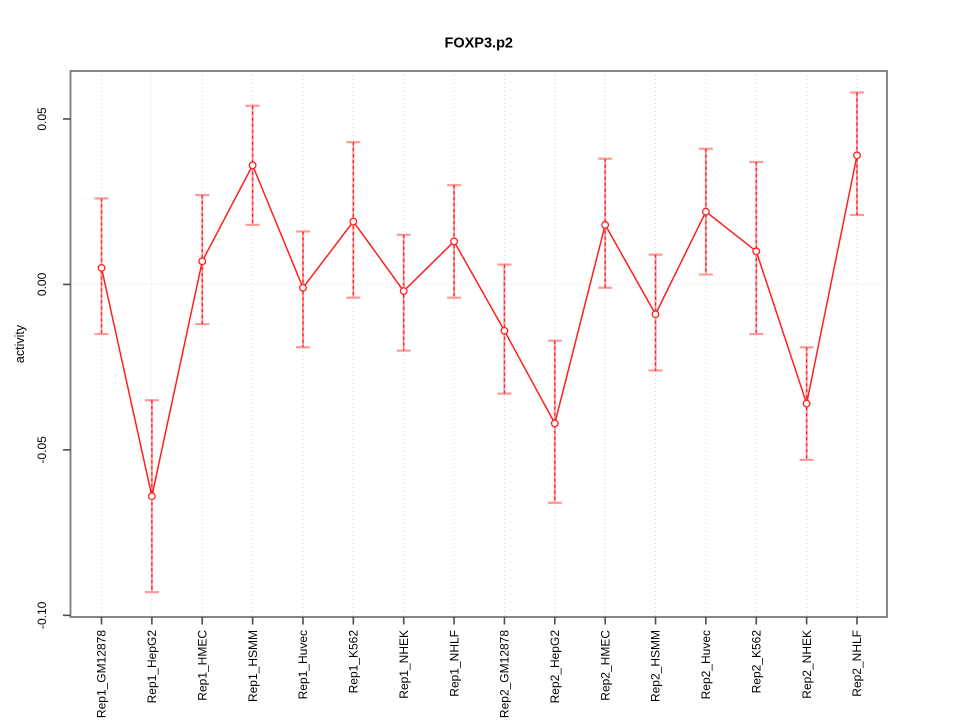  What do you see at coordinates (656, 666) in the screenshot?
I see `x-tick-label: Rep2_HSMM` at bounding box center [656, 666].